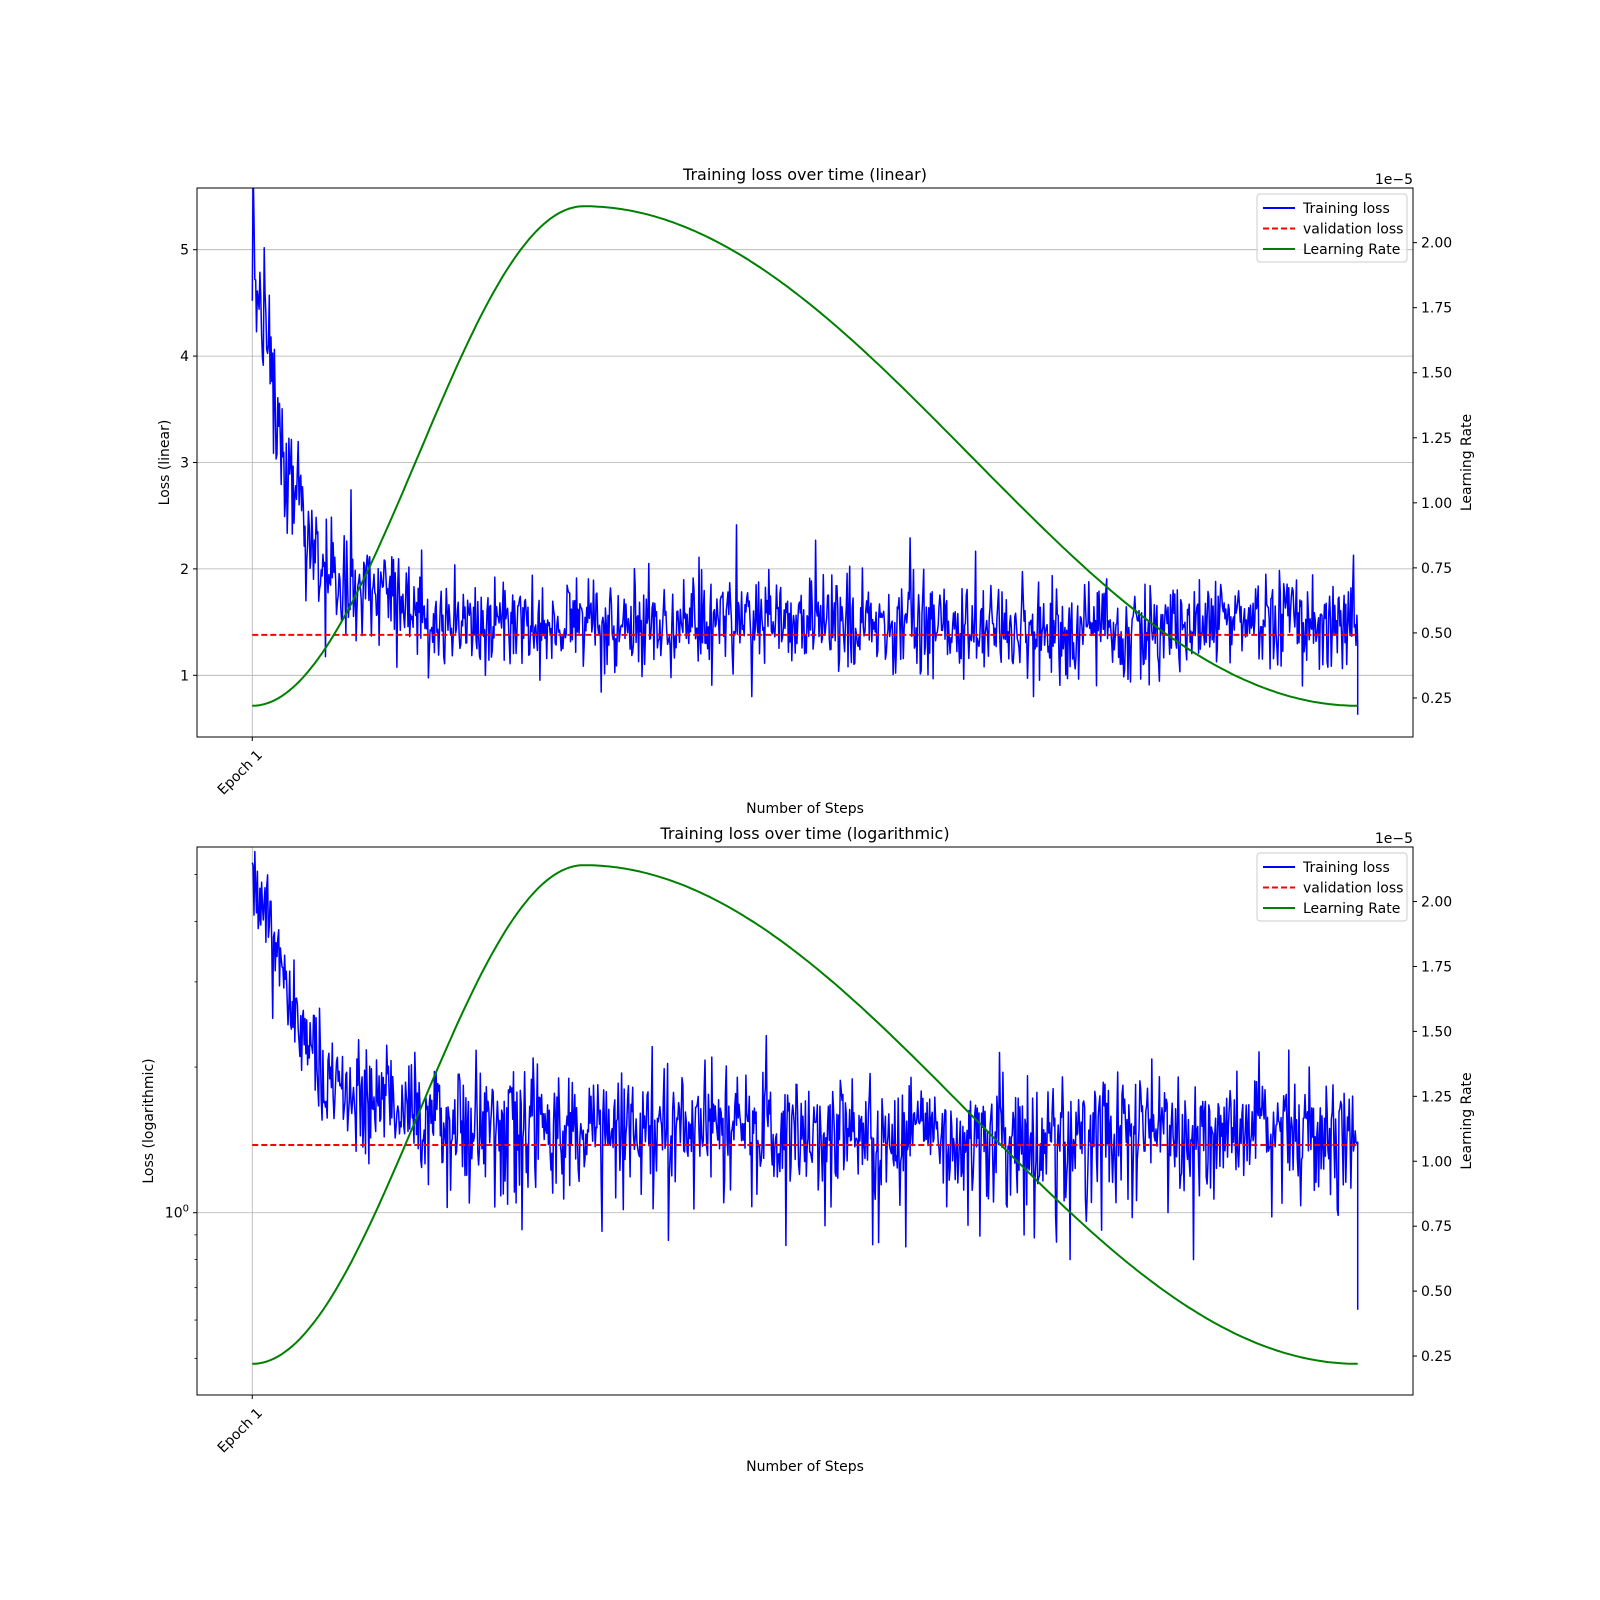 The height and width of the screenshot is (1600, 1600). What do you see at coordinates (149, 1120) in the screenshot?
I see `y-axis-label: Loss (logarithmic)` at bounding box center [149, 1120].